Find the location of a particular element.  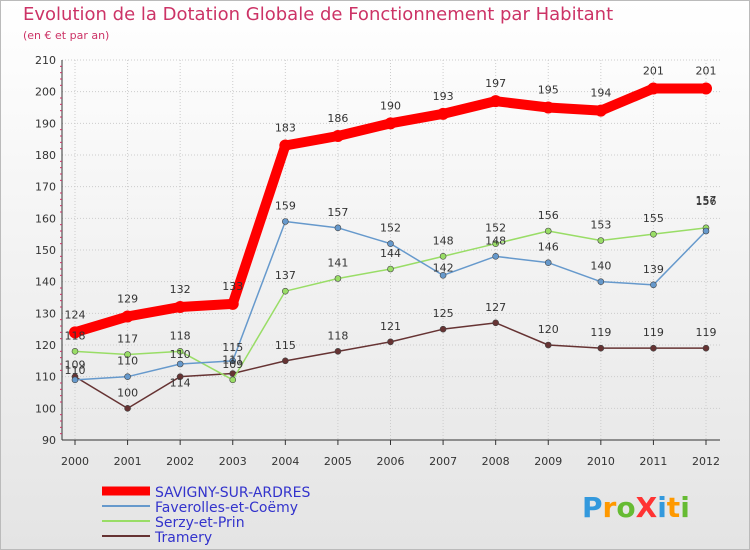

y-tick-label: 90 is located at coordinates (49, 440).